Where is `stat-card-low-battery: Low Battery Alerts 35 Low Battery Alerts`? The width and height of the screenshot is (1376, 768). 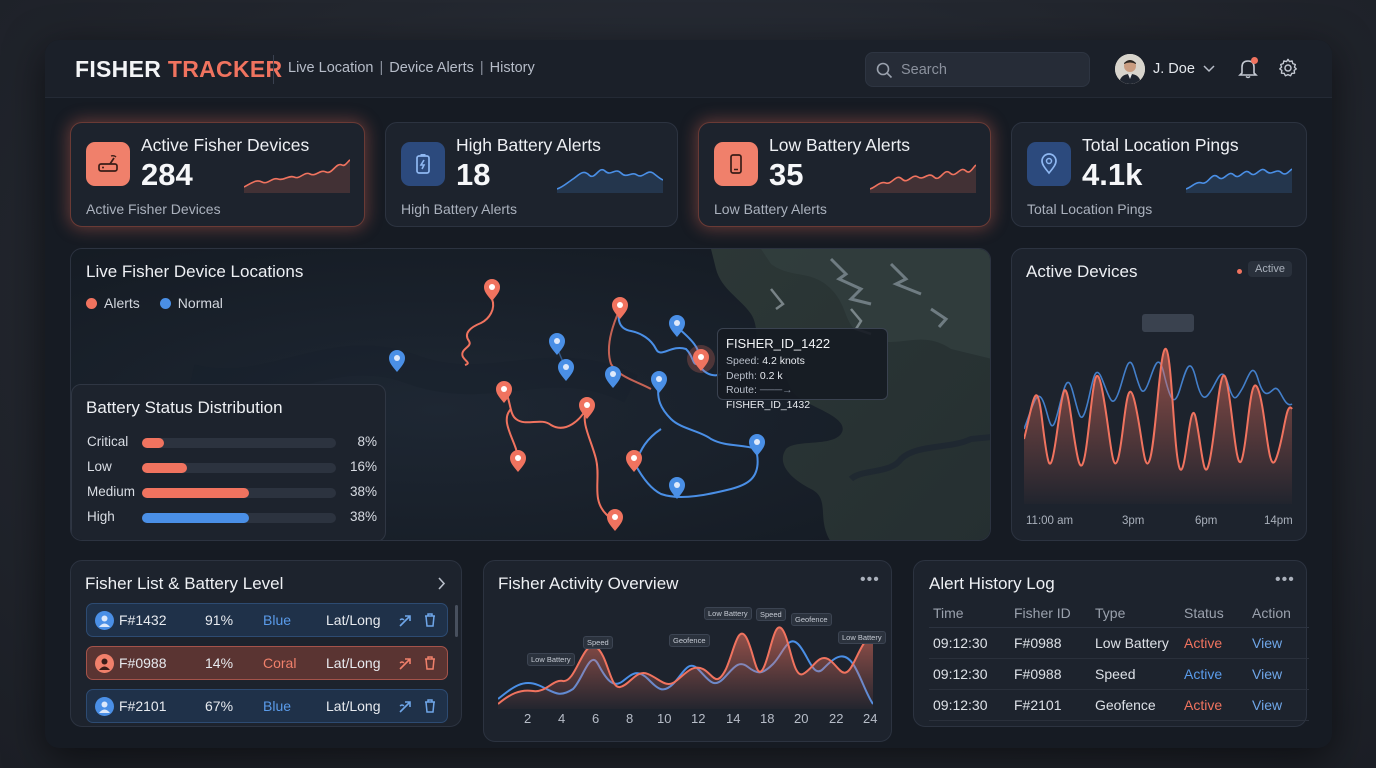
stat-card-low-battery: Low Battery Alerts 35 Low Battery Alerts is located at coordinates (844, 174).